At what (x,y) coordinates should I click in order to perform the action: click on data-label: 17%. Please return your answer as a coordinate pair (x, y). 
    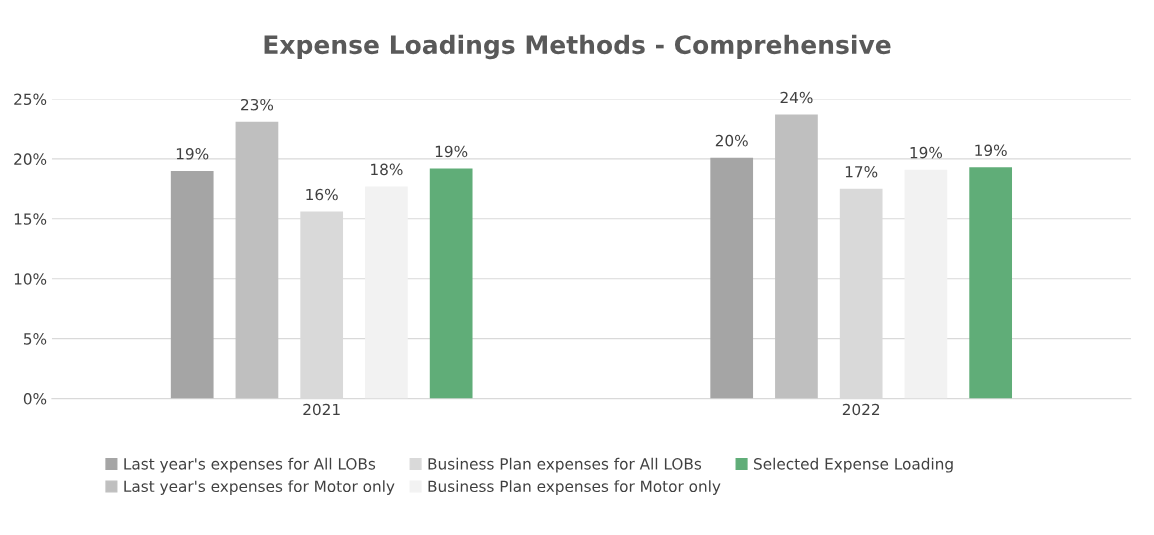
    Looking at the image, I should click on (861, 172).